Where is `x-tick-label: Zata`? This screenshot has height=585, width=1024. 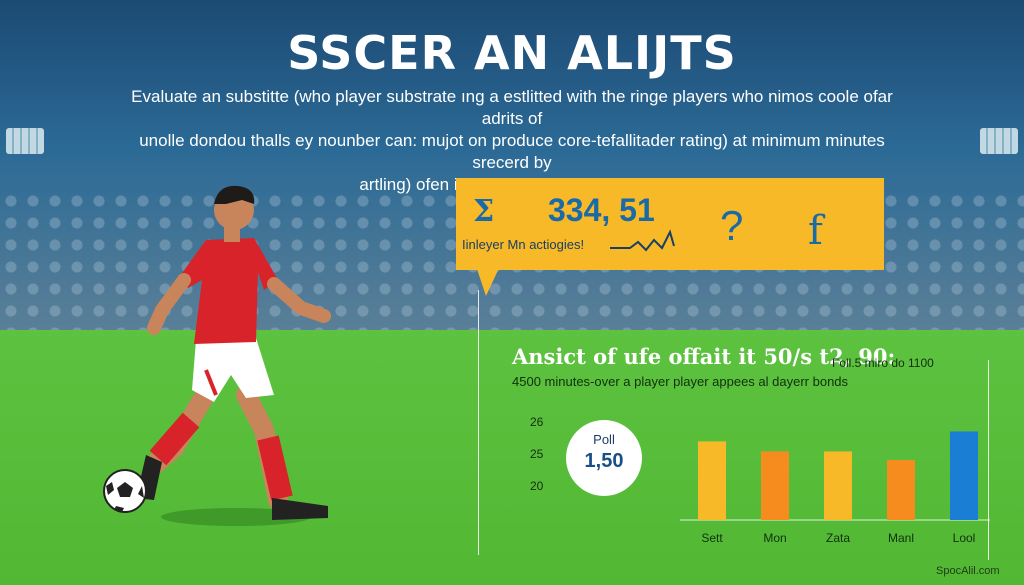
x-tick-label: Zata is located at coordinates (838, 538).